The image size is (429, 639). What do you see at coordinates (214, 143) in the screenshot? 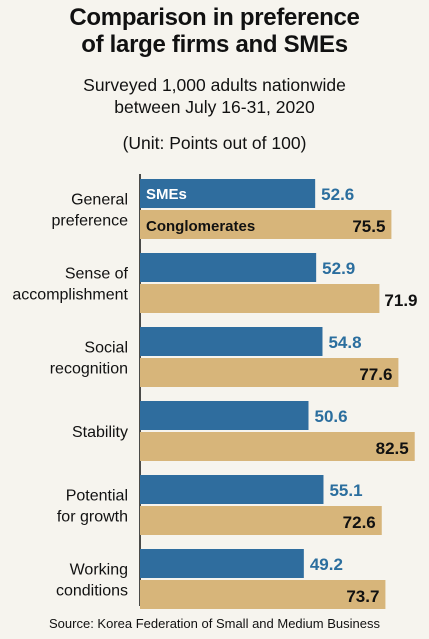
I see `unit-note: (Unit: Points out of 100)` at bounding box center [214, 143].